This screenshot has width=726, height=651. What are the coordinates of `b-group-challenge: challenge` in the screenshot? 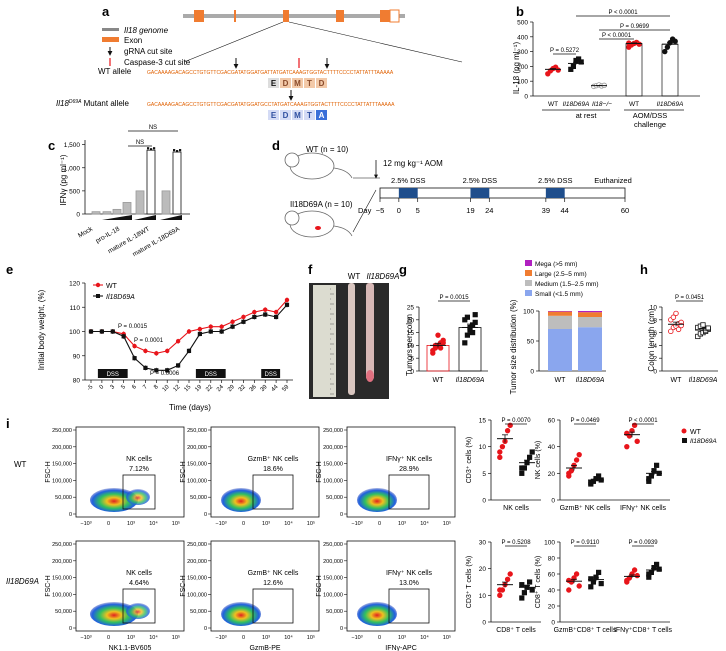 It's located at (650, 124).